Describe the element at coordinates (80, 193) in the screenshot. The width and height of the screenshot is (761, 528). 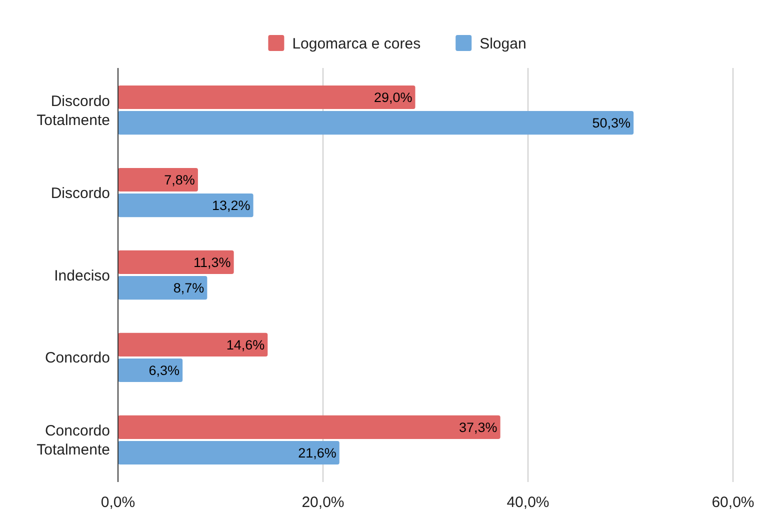
I see `y-tick-label: Discordo` at that location.